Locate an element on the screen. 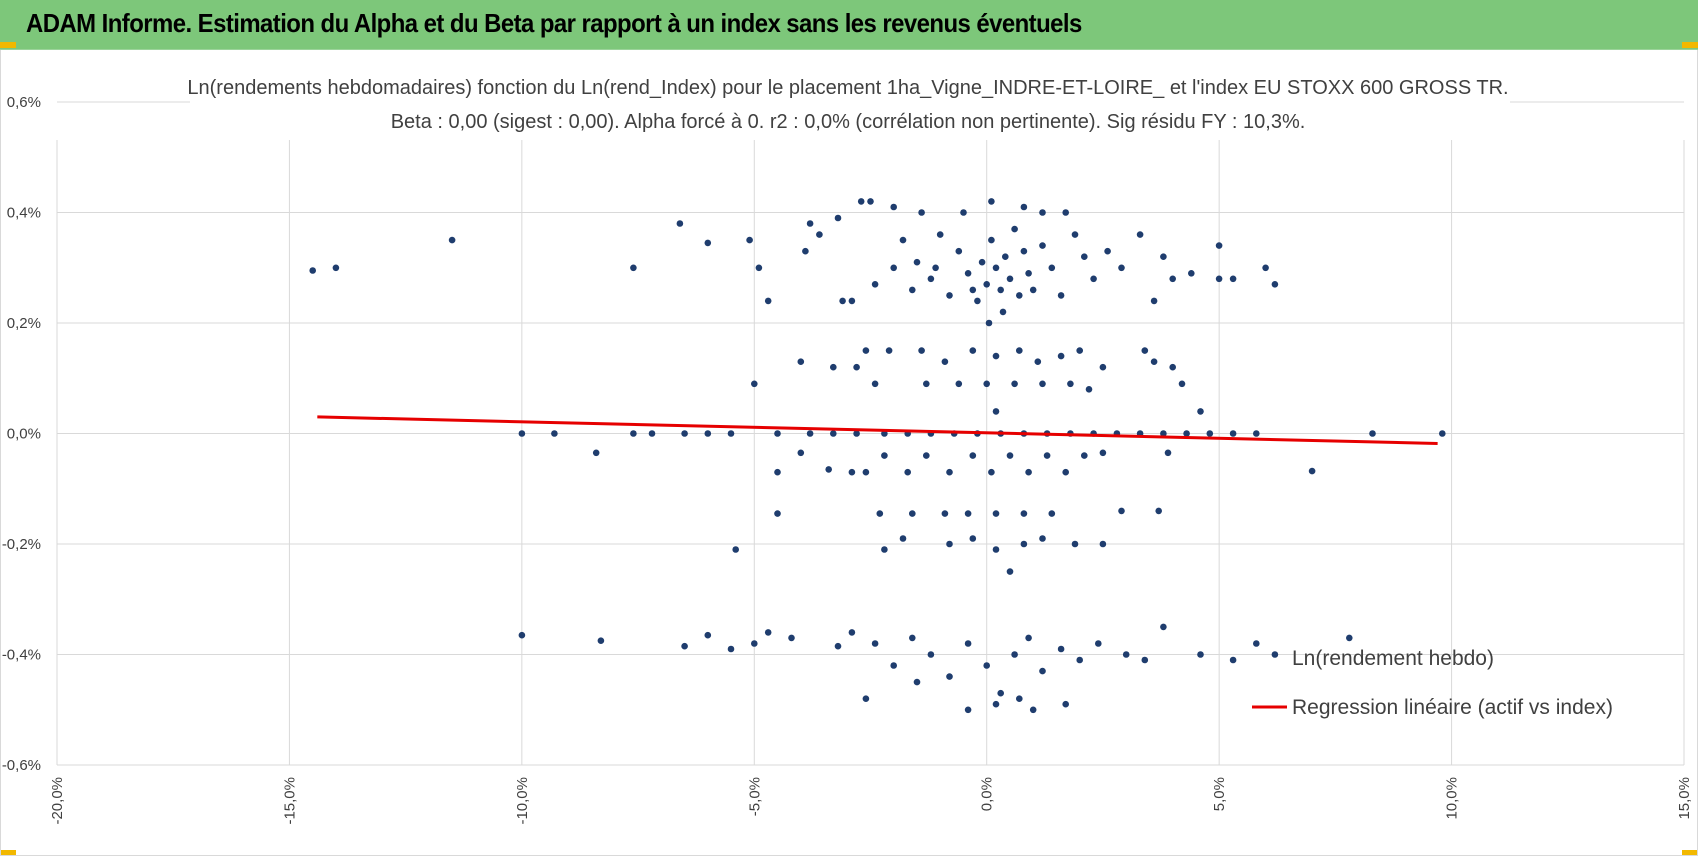 The width and height of the screenshot is (1698, 856). x-tick-label: 10,0% is located at coordinates (1452, 798).